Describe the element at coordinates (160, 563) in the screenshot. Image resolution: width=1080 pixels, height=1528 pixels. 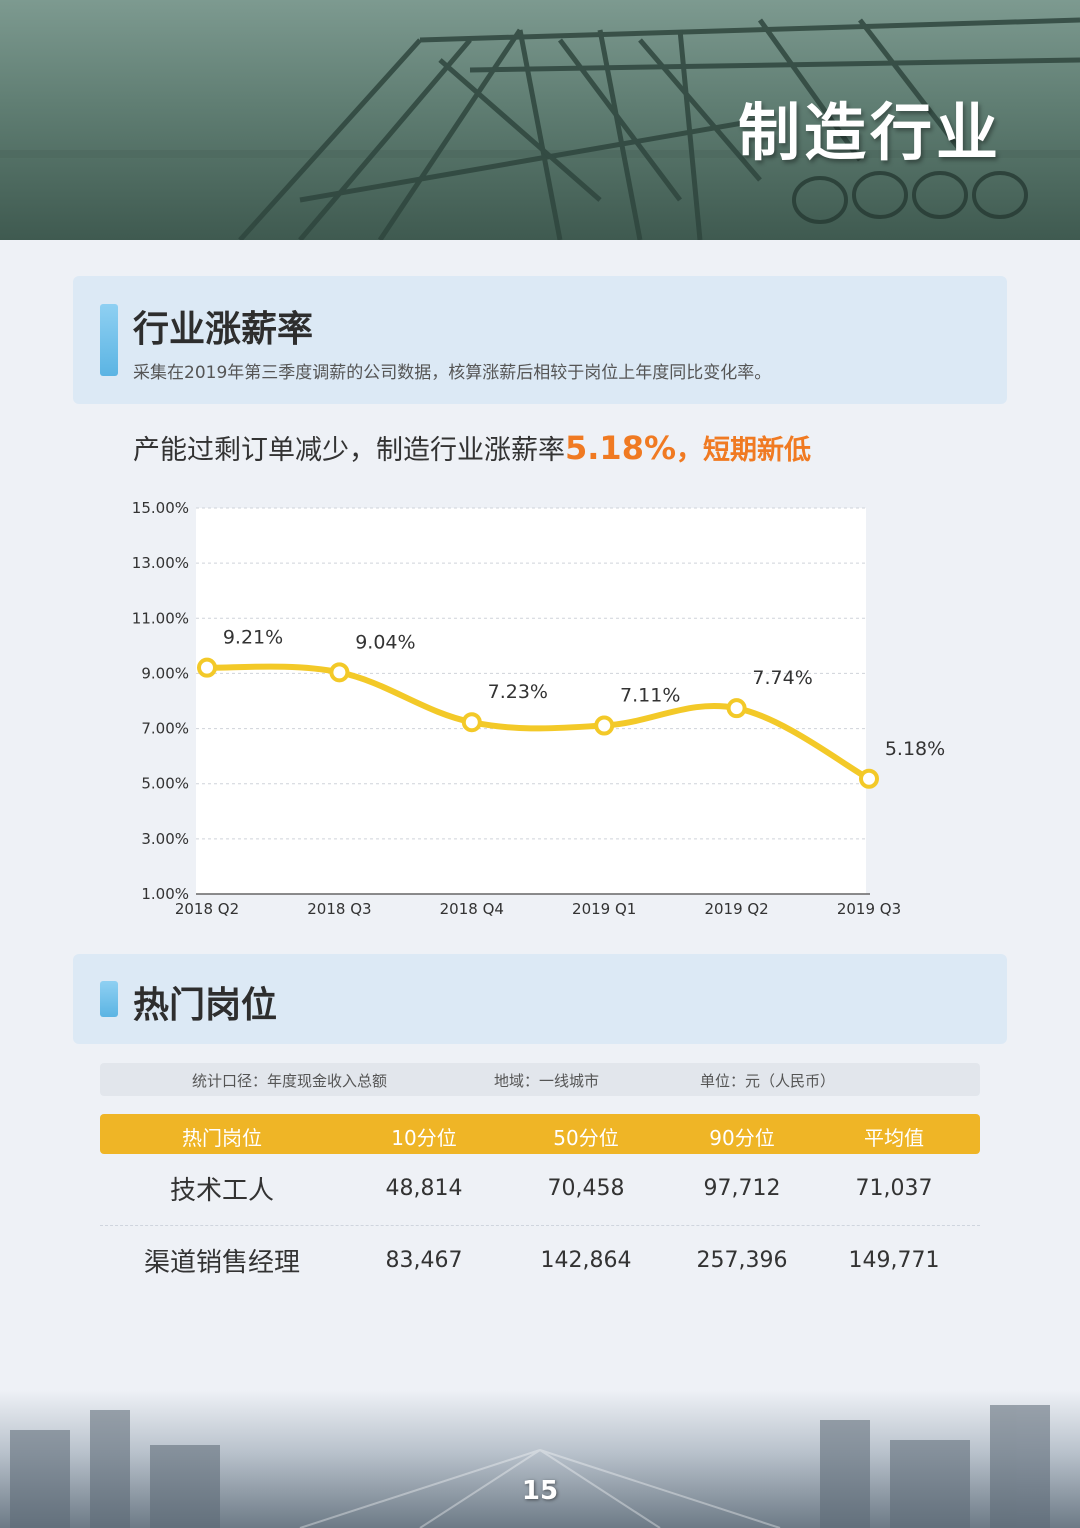
I see `y-tick-label: 13.00%` at that location.